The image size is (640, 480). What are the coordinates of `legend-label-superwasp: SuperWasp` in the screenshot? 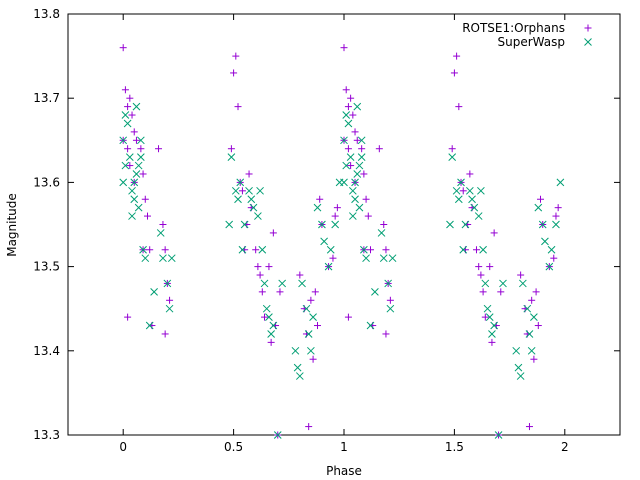 It's located at (531, 42).